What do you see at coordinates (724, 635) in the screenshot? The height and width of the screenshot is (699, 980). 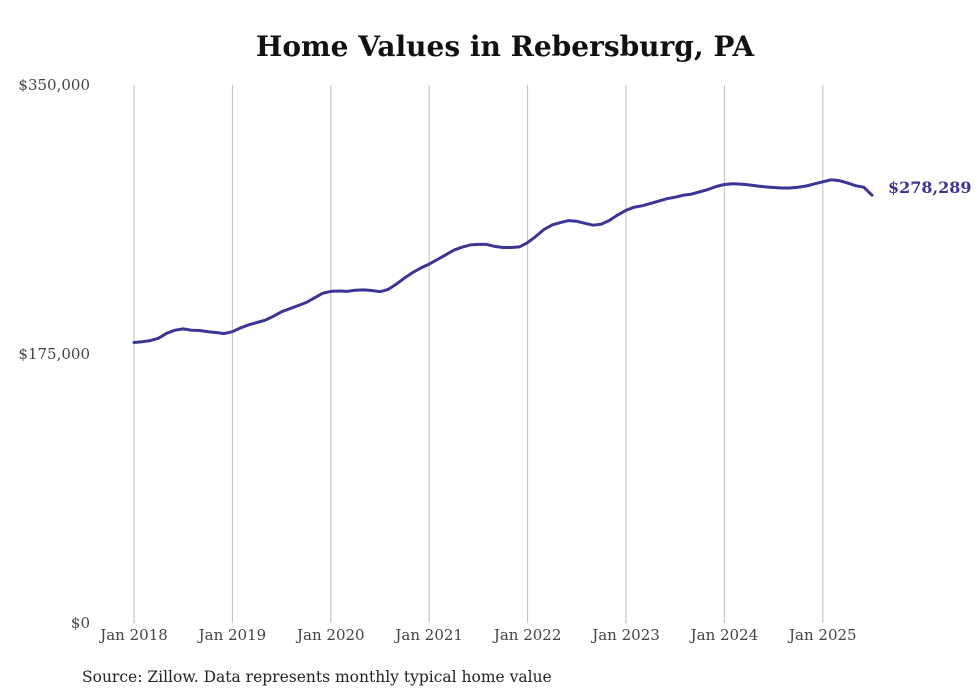 I see `x-tick-label: Jan 2024` at bounding box center [724, 635].